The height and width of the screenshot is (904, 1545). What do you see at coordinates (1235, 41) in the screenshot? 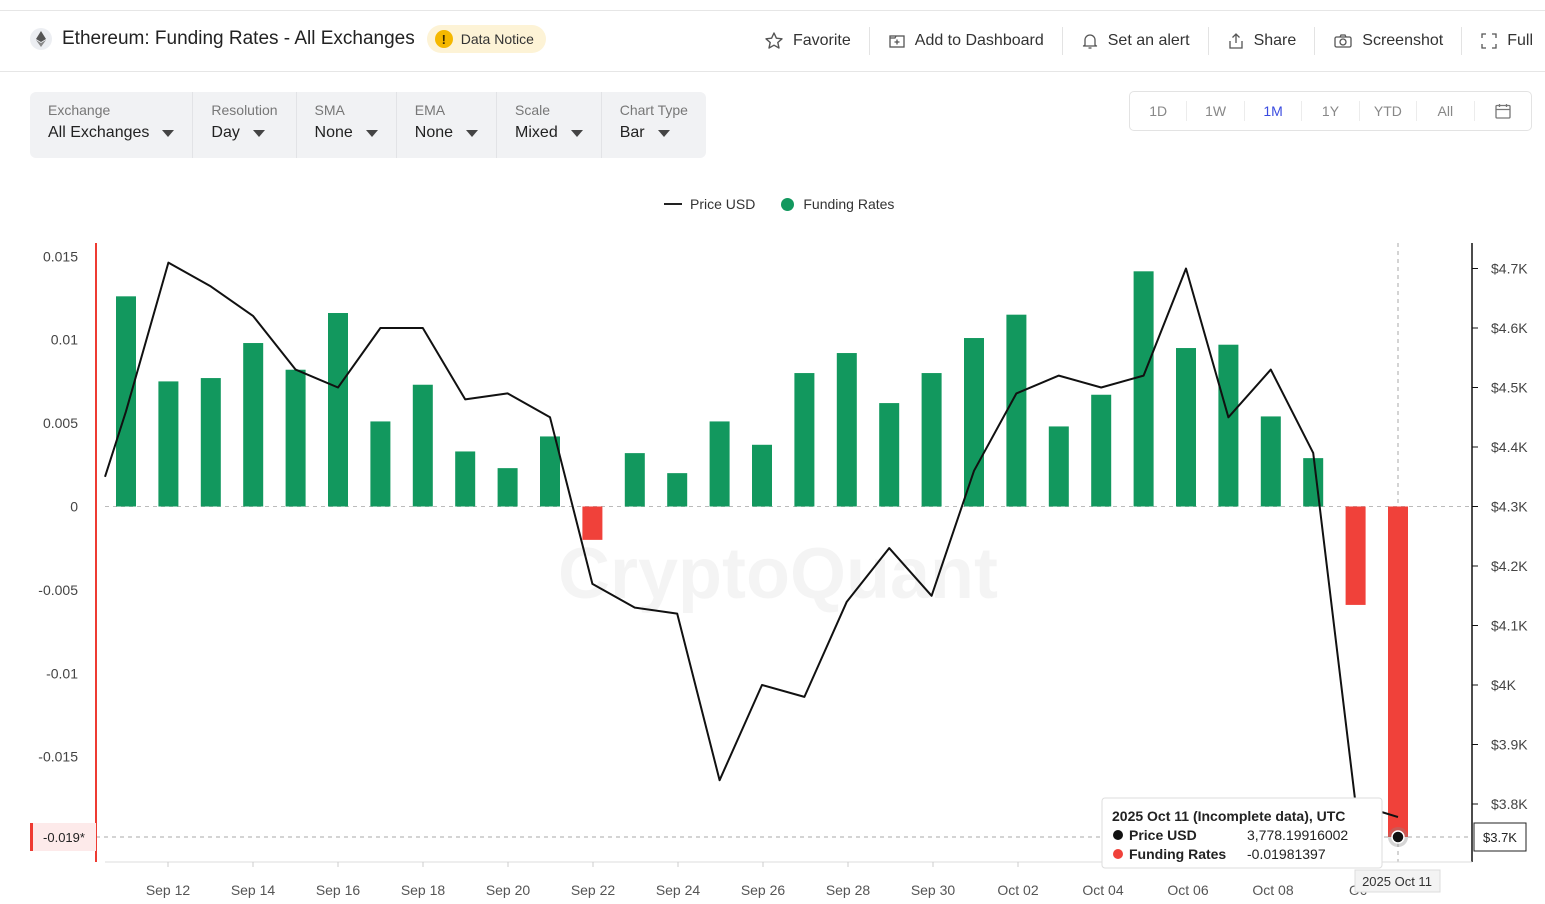
I see `share-icon` at bounding box center [1235, 41].